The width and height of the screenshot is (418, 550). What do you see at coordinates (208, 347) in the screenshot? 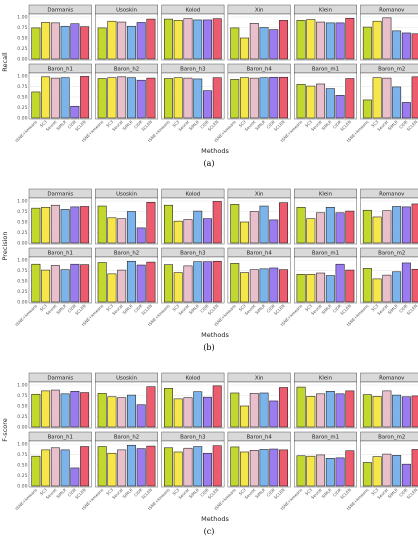
I see `subfigure-label: (b)` at bounding box center [208, 347].